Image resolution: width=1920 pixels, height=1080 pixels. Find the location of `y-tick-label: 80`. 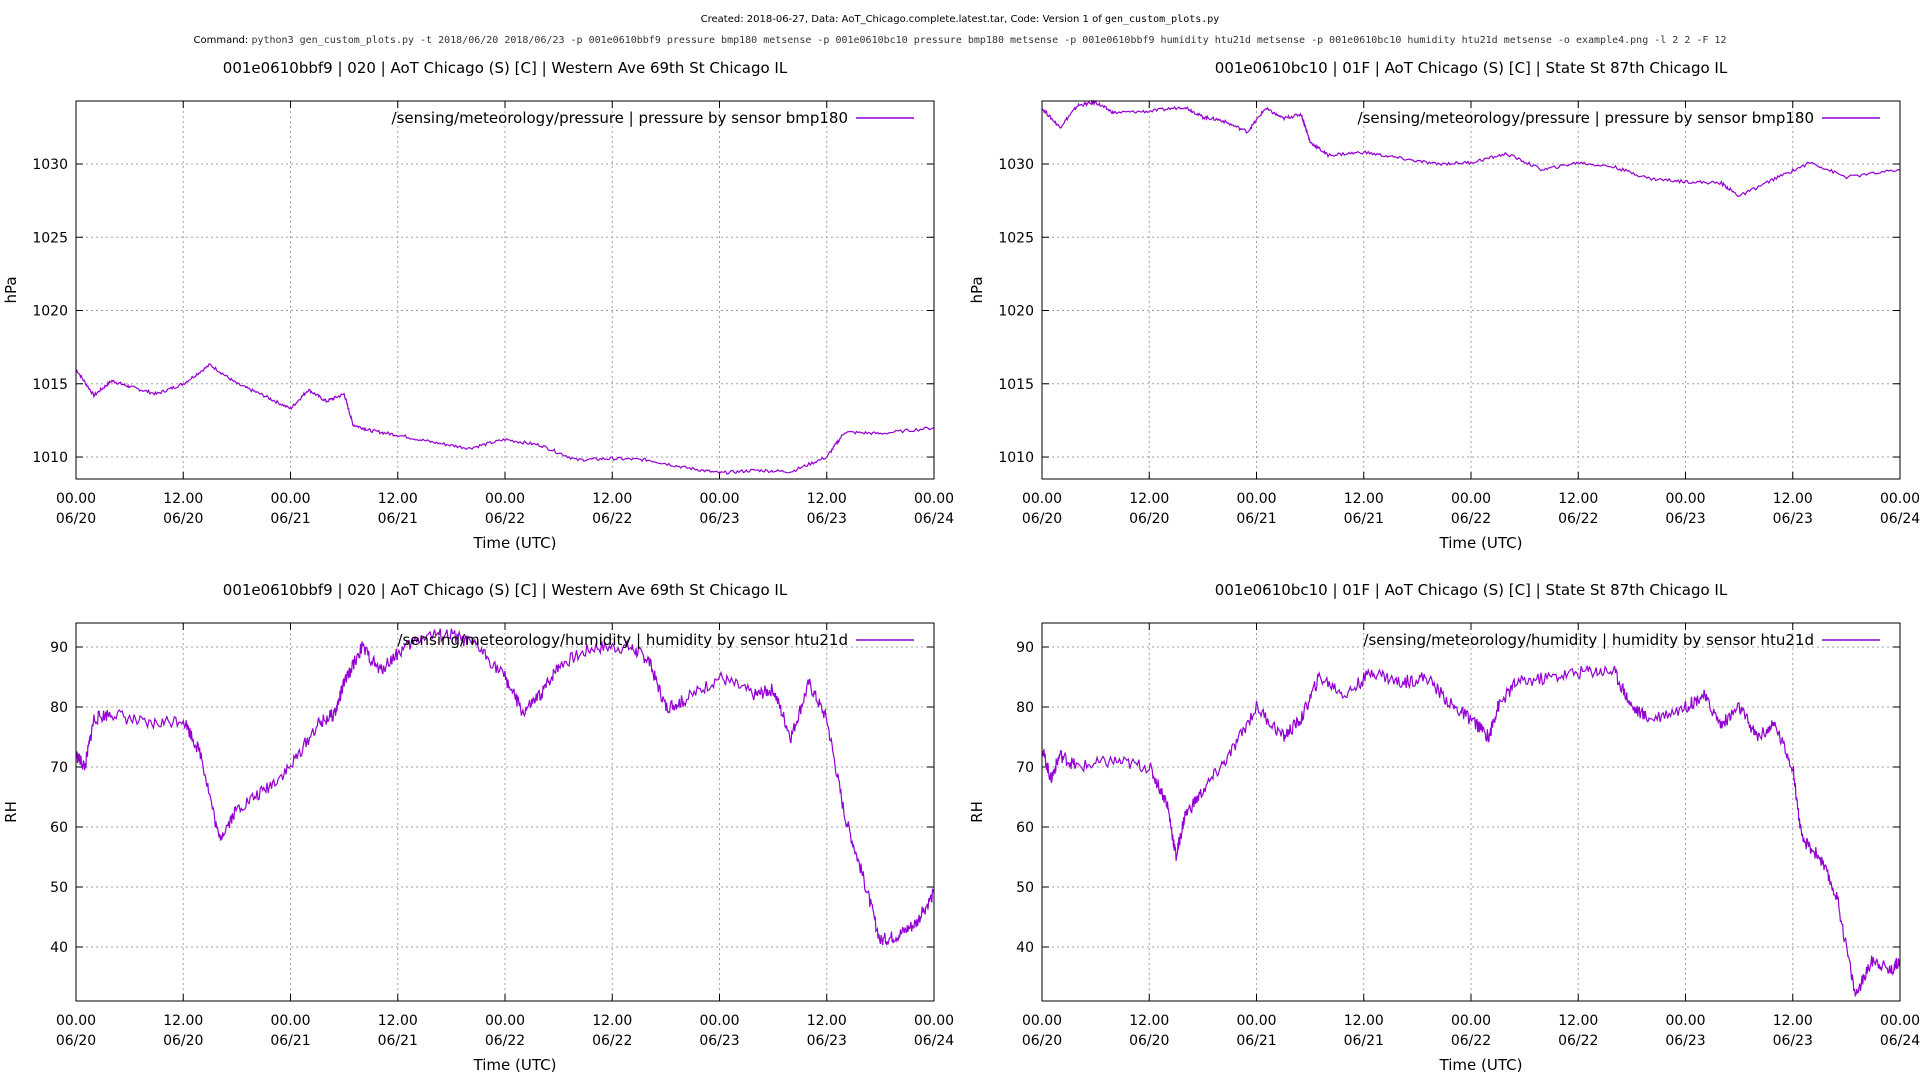

y-tick-label: 80 is located at coordinates (1025, 708).